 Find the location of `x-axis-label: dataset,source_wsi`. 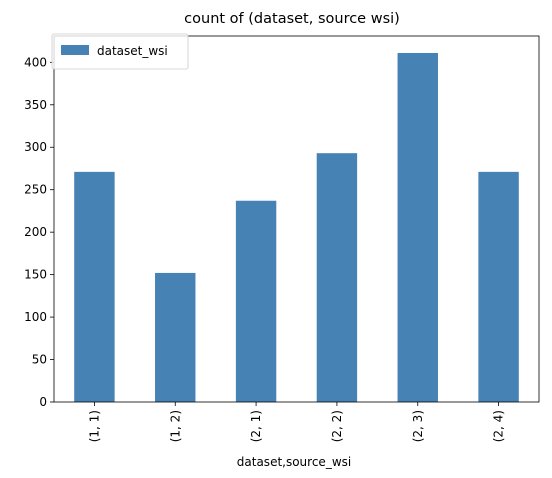

x-axis-label: dataset,source_wsi is located at coordinates (294, 462).